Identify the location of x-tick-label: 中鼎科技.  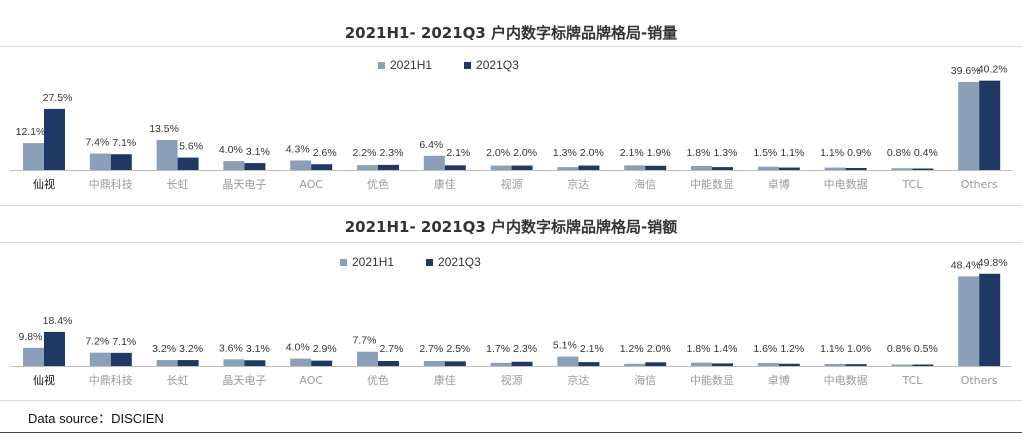
(111, 184).